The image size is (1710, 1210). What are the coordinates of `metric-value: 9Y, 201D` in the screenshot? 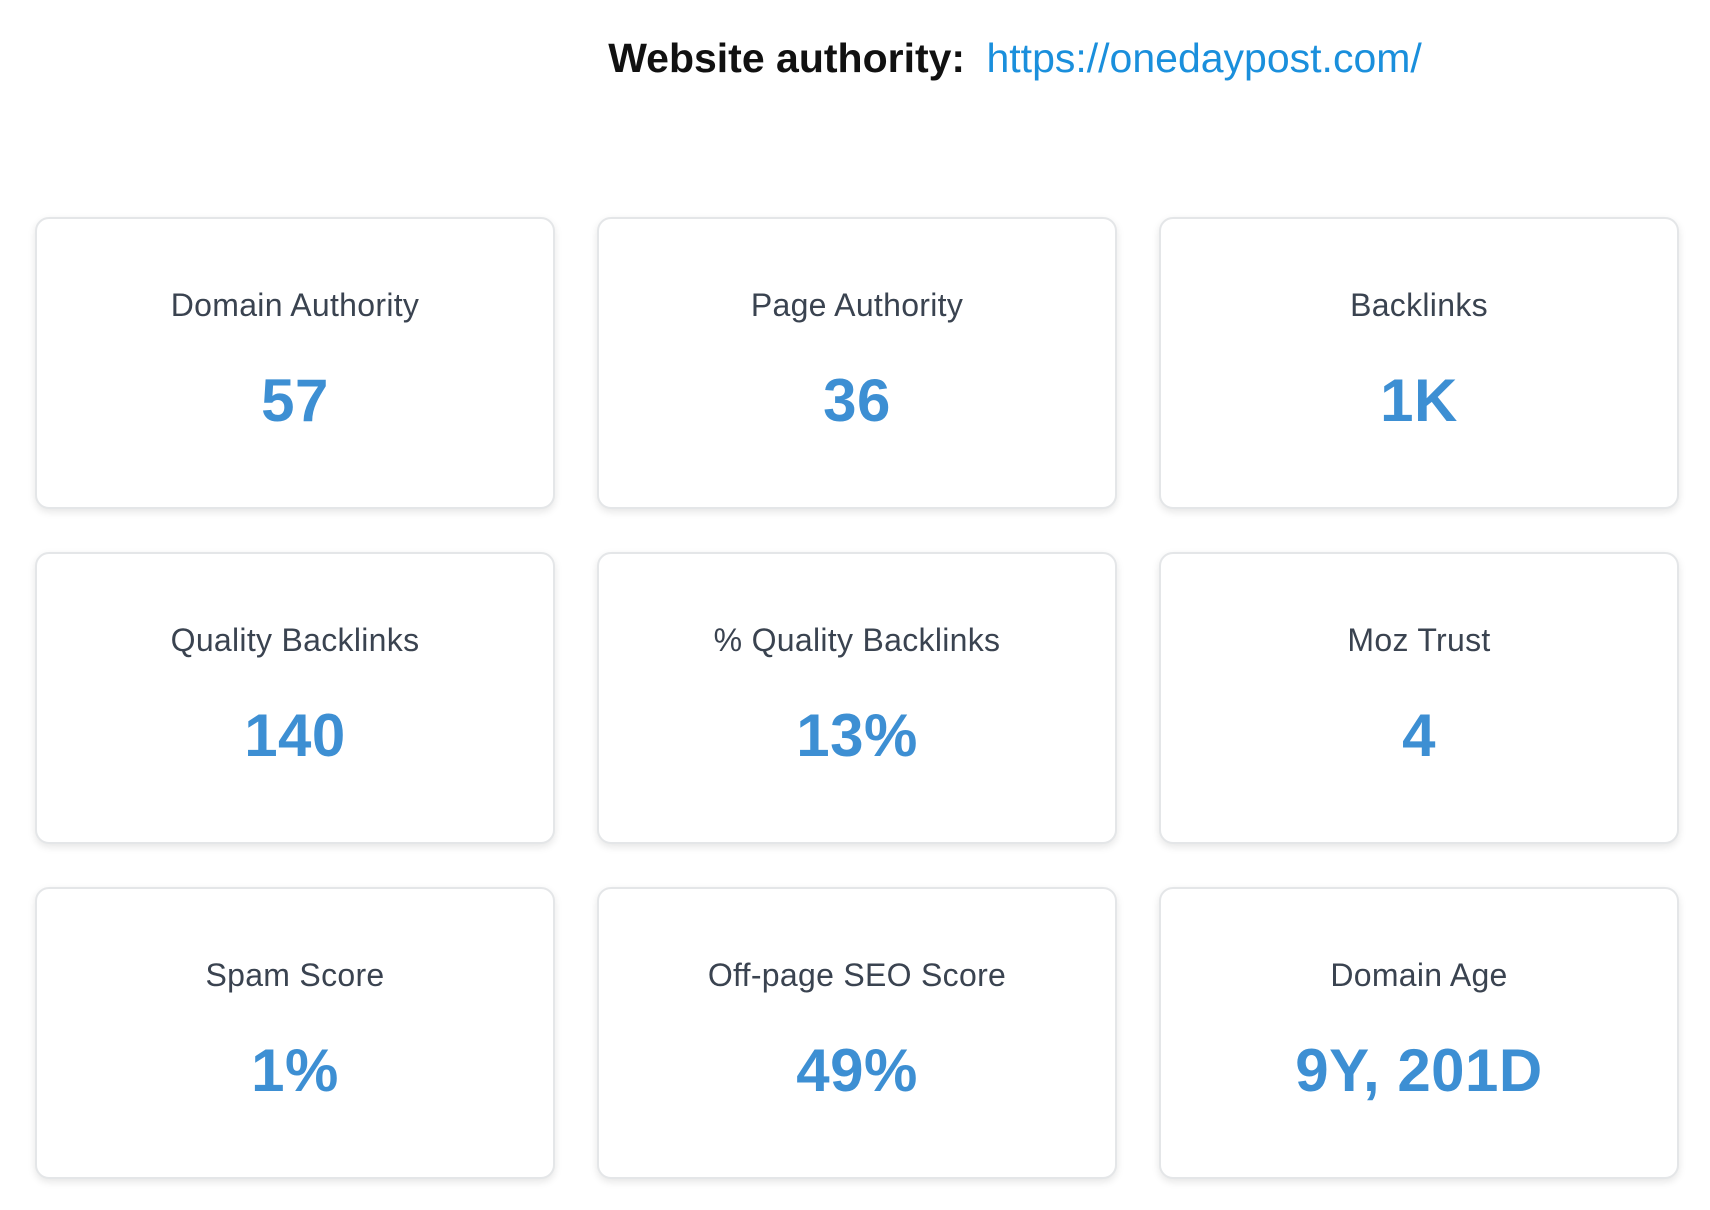 It's located at (1419, 1070).